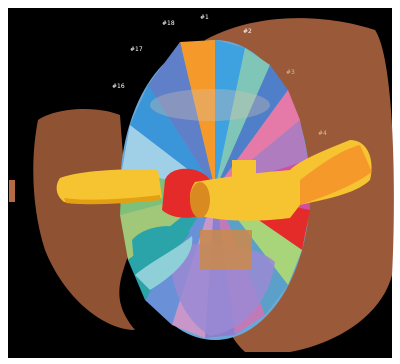 The width and height of the screenshot is (400, 364). I want to click on label-1: #1, so click(204, 17).